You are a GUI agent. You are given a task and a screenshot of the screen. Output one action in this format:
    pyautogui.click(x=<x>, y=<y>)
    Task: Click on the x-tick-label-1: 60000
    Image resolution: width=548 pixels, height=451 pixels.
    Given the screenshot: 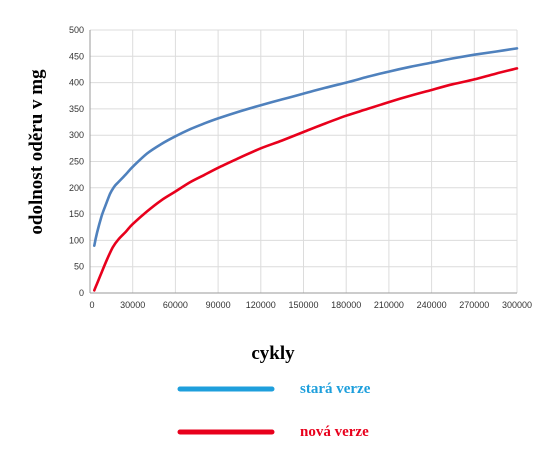 What is the action you would take?
    pyautogui.click(x=175, y=305)
    